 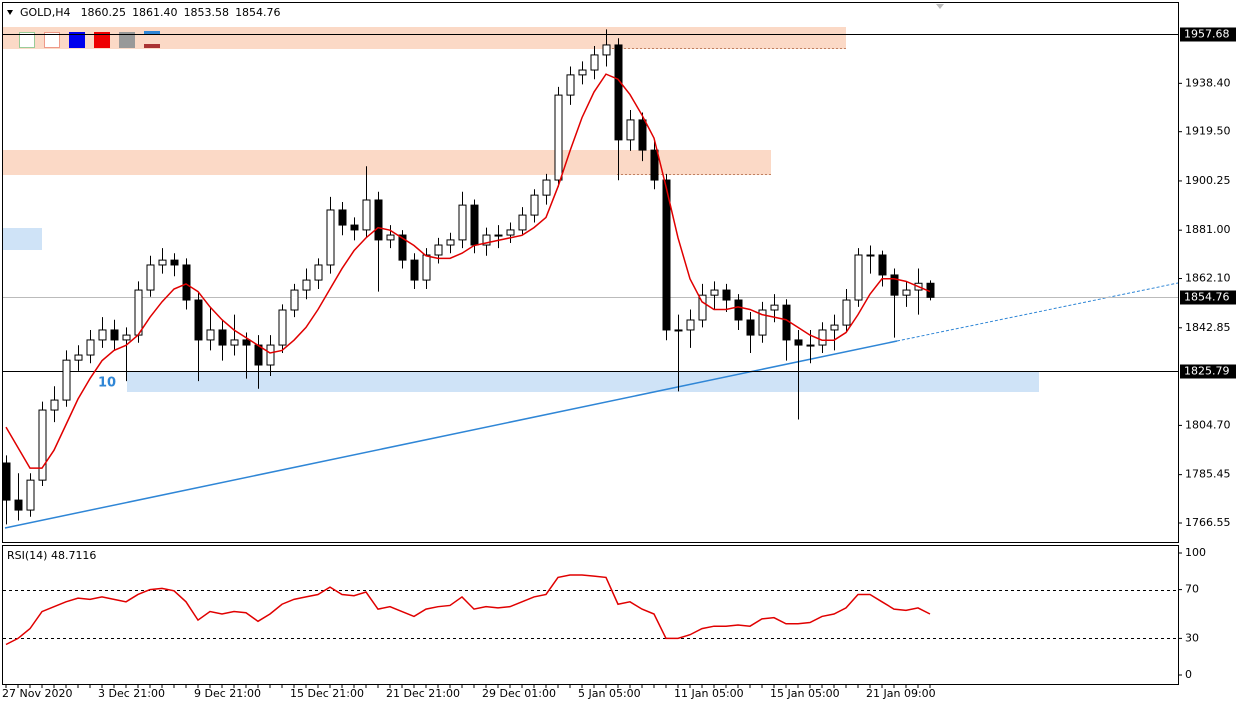 What do you see at coordinates (1192, 589) in the screenshot?
I see `y-tick-label: 70` at bounding box center [1192, 589].